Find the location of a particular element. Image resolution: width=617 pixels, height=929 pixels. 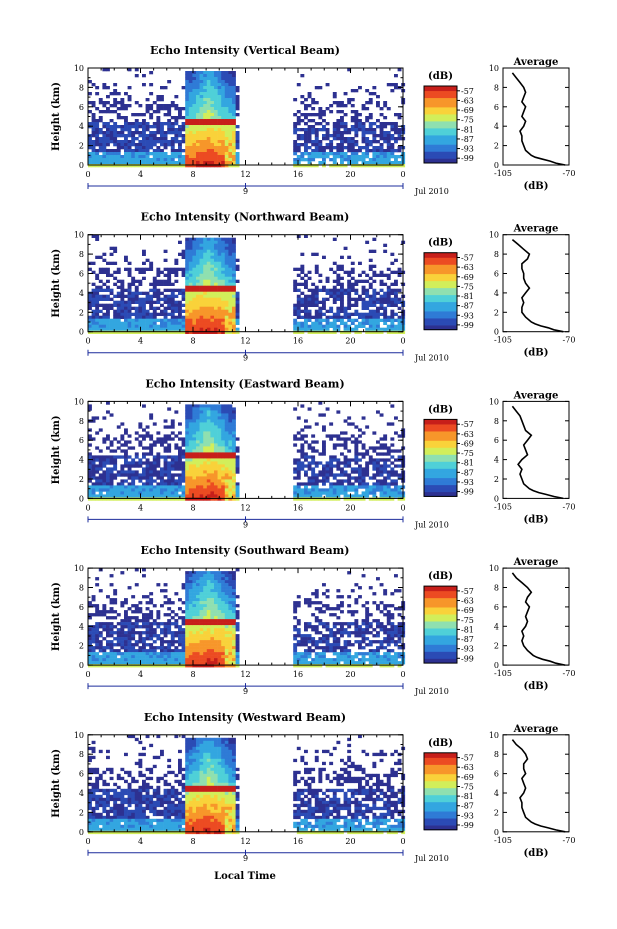

x-tick-label: 4 is located at coordinates (140, 341).